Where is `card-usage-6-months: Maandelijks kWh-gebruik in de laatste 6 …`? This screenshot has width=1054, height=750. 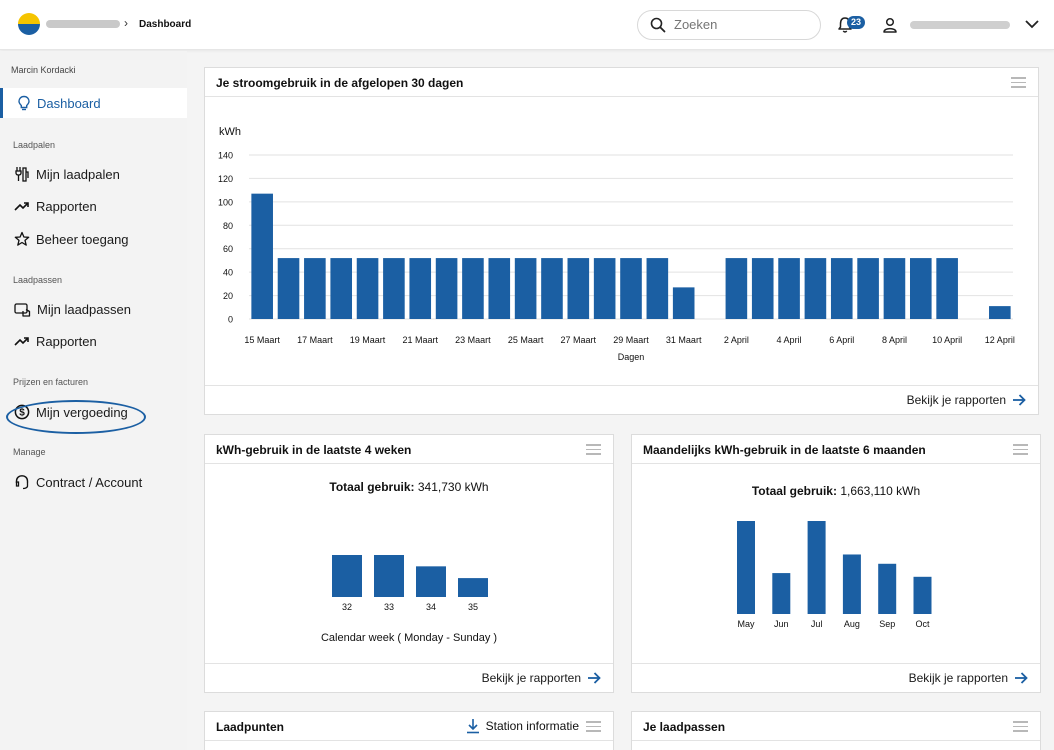
card-usage-6-months: Maandelijks kWh-gebruik in de laatste 6 … is located at coordinates (836, 563).